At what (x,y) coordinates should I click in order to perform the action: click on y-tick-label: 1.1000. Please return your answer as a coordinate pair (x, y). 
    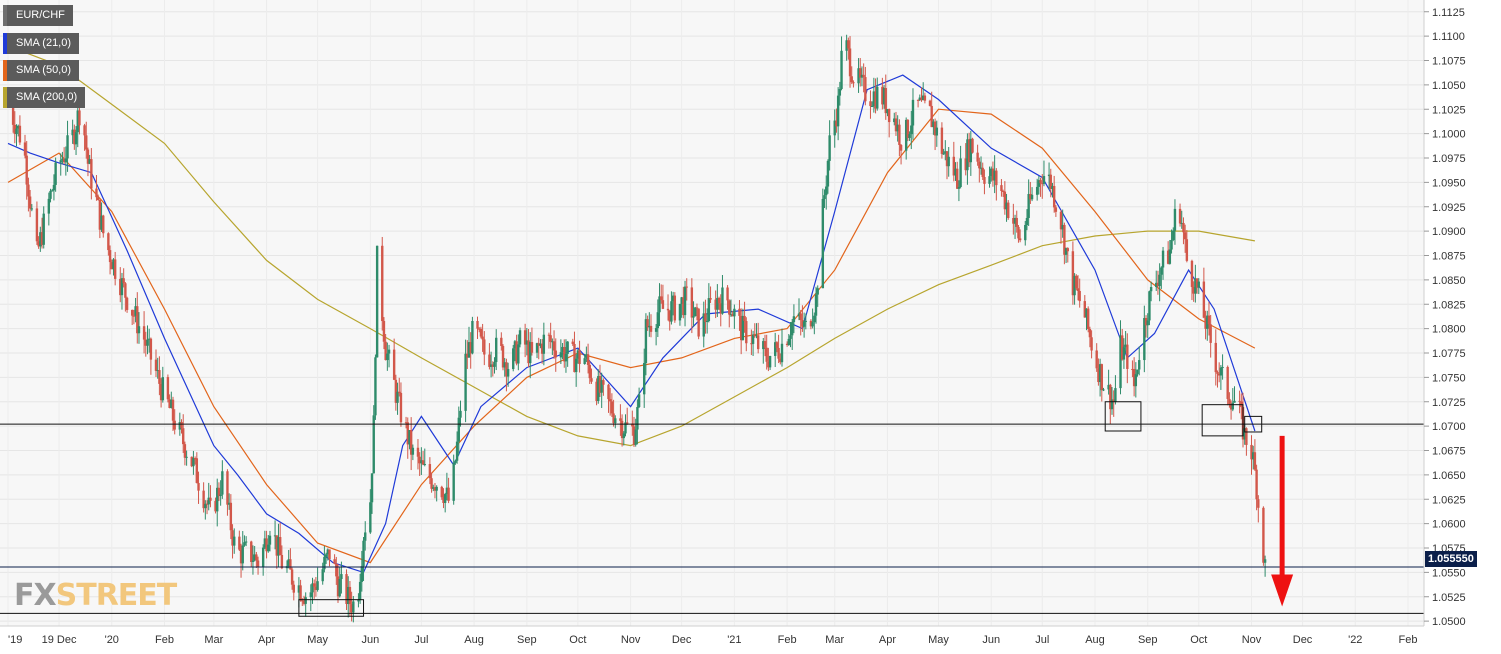
    Looking at the image, I should click on (1449, 135).